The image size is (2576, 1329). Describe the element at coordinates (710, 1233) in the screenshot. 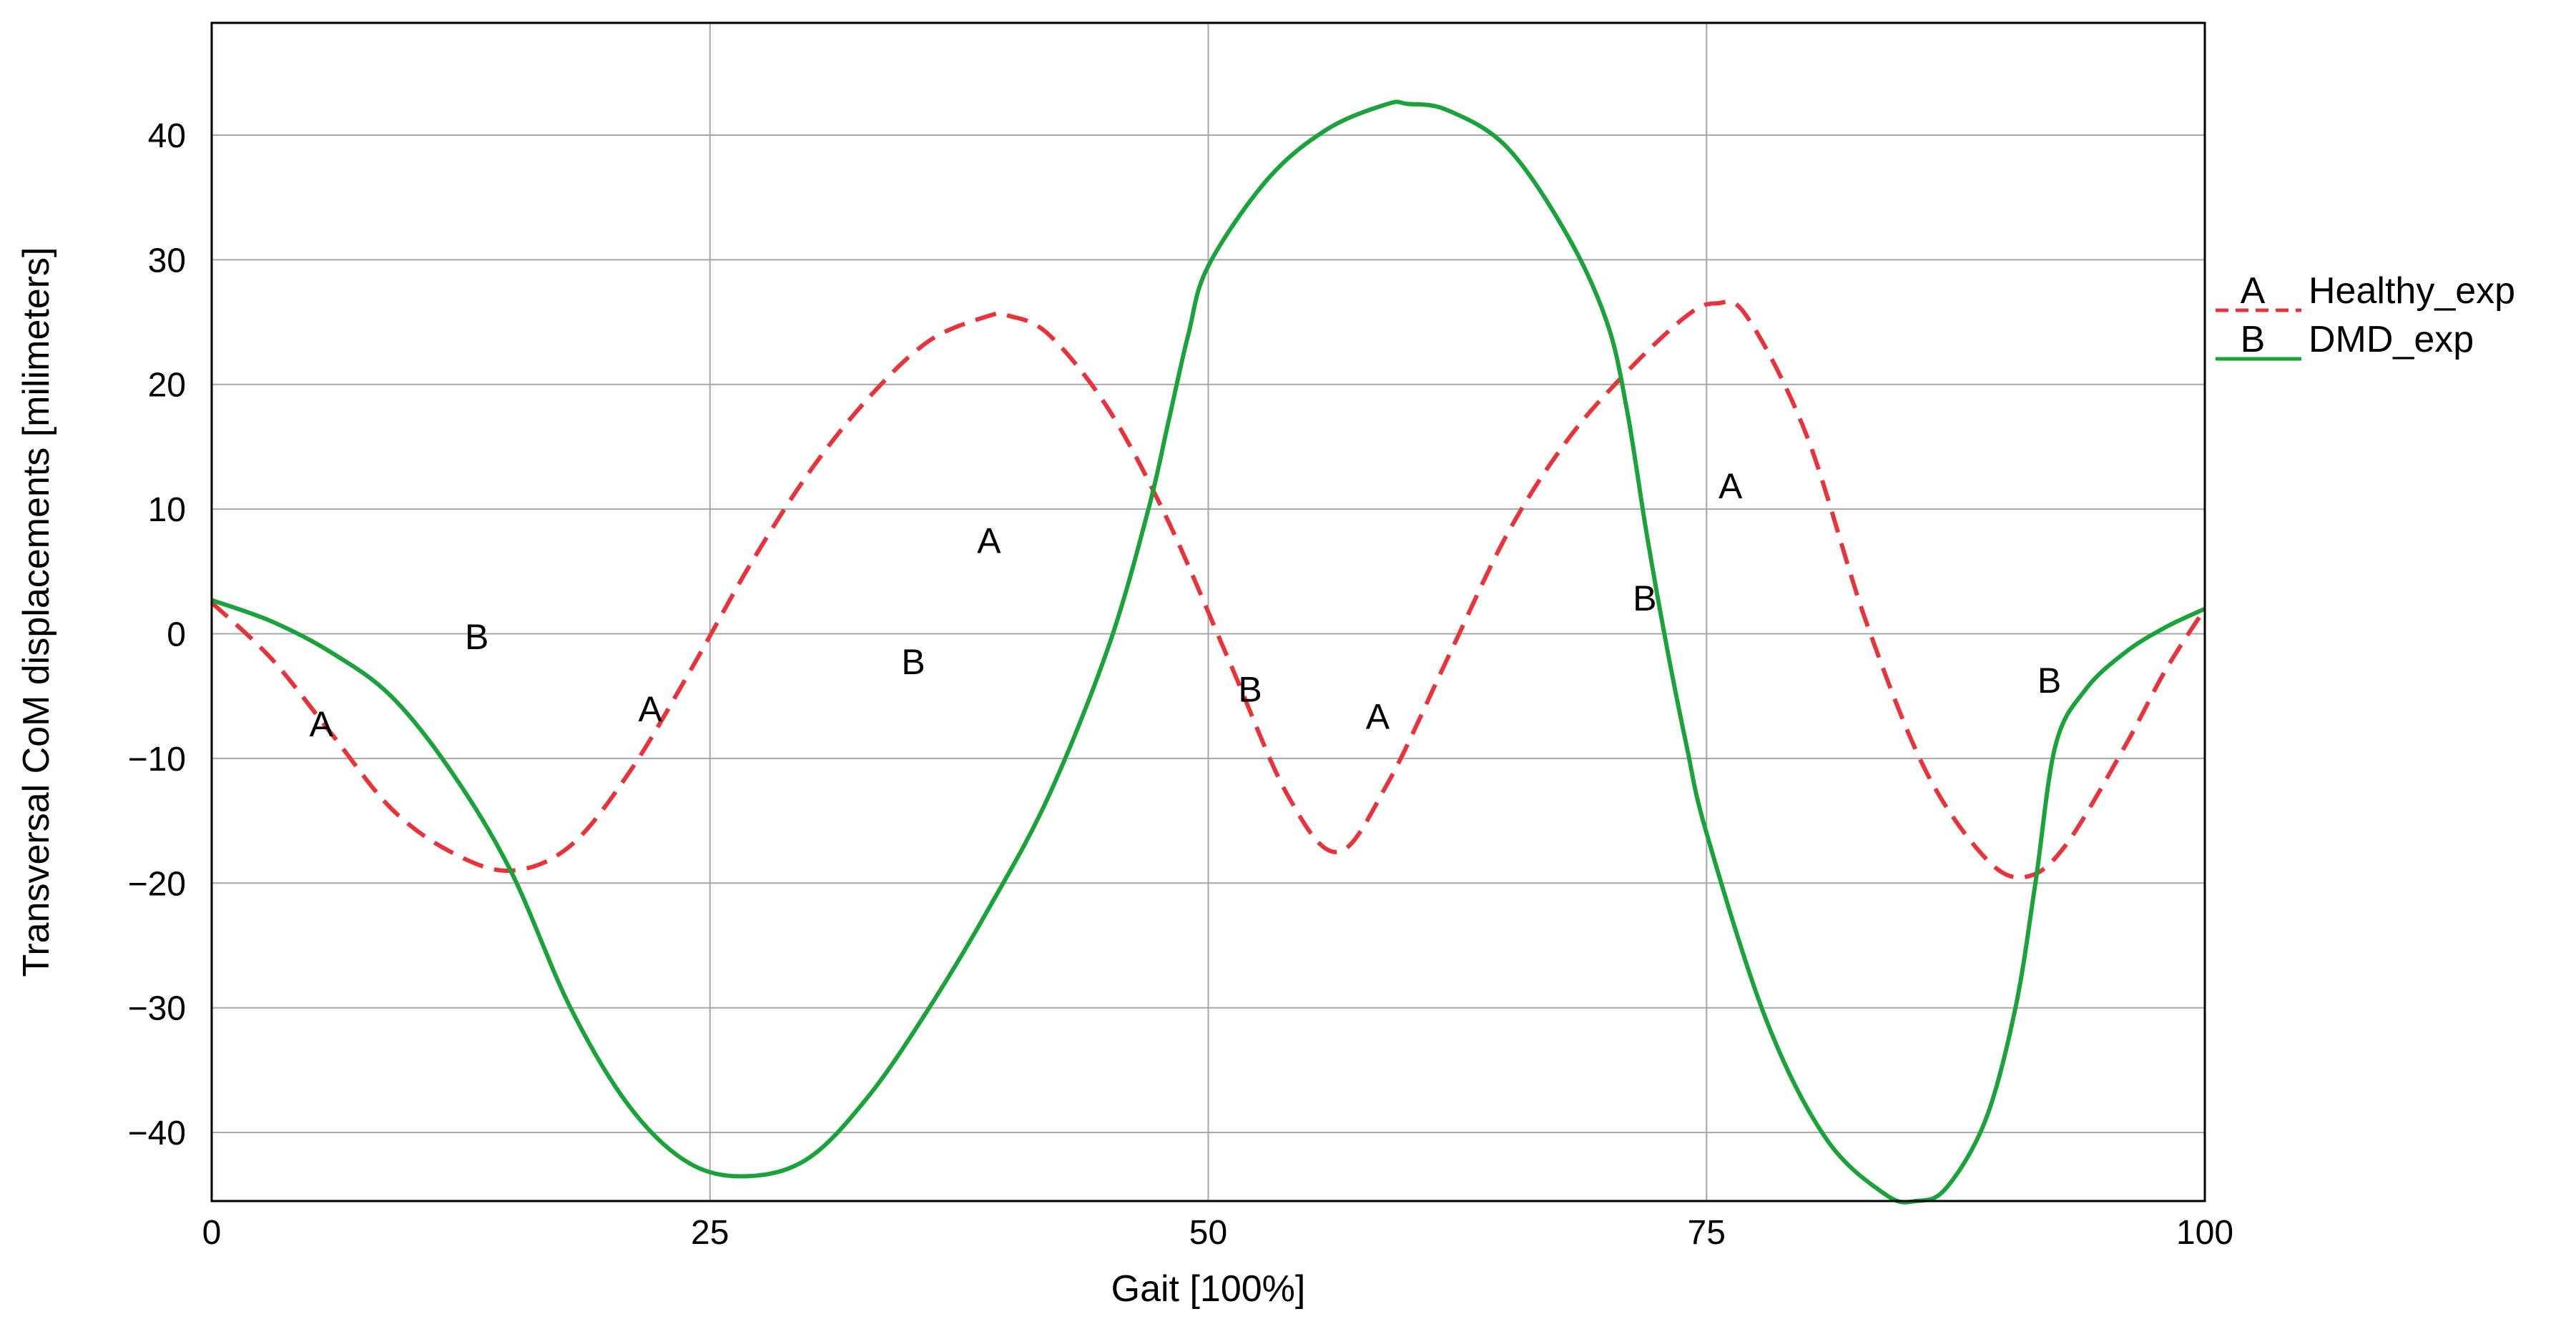

I see `x-tick-label: 25` at that location.